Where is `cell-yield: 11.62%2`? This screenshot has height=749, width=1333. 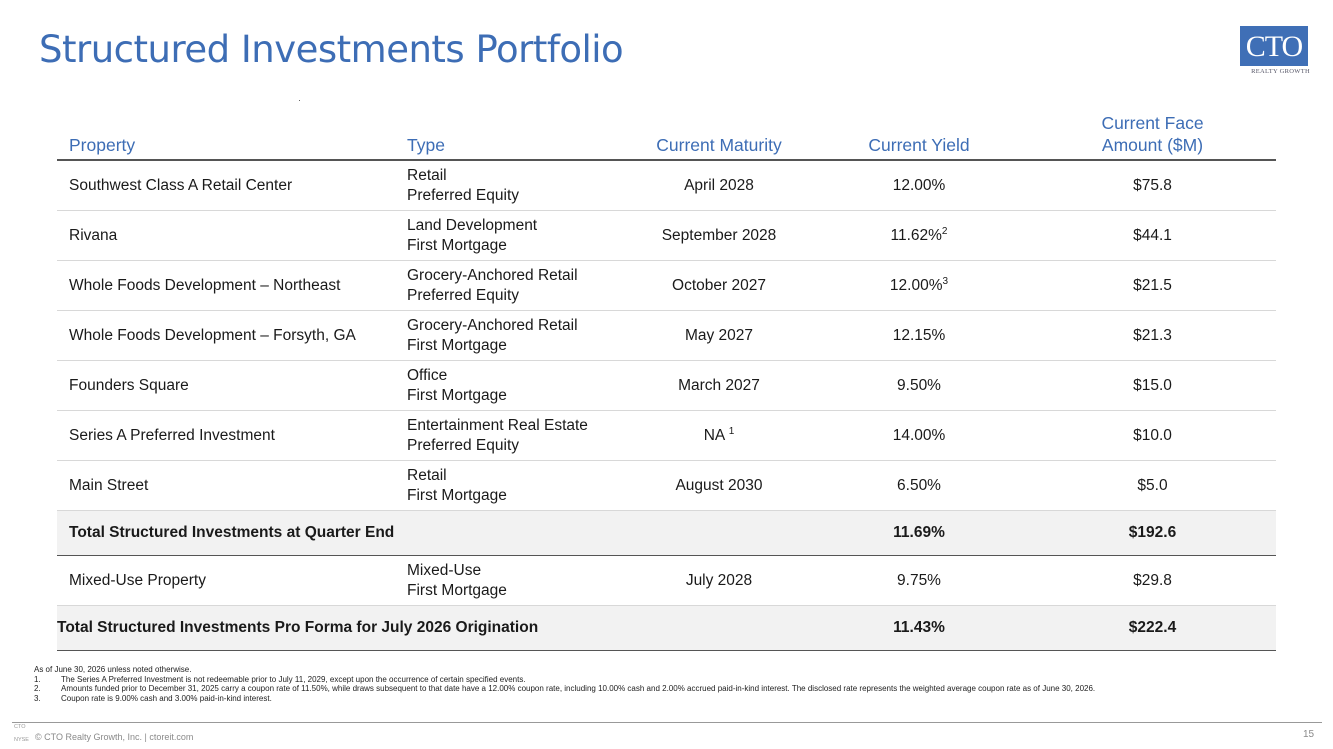
cell-yield: 11.62%2 is located at coordinates (919, 235).